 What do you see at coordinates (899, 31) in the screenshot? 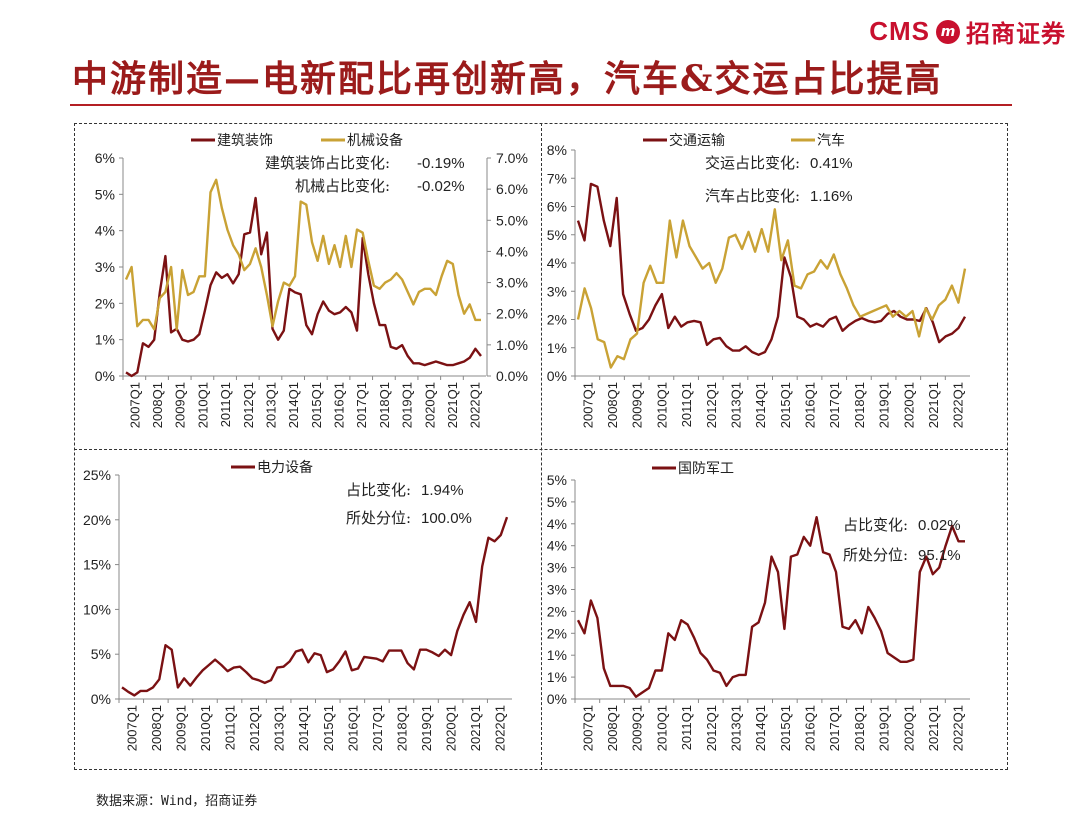
I see `logo-cms-text: CMS` at bounding box center [899, 31].